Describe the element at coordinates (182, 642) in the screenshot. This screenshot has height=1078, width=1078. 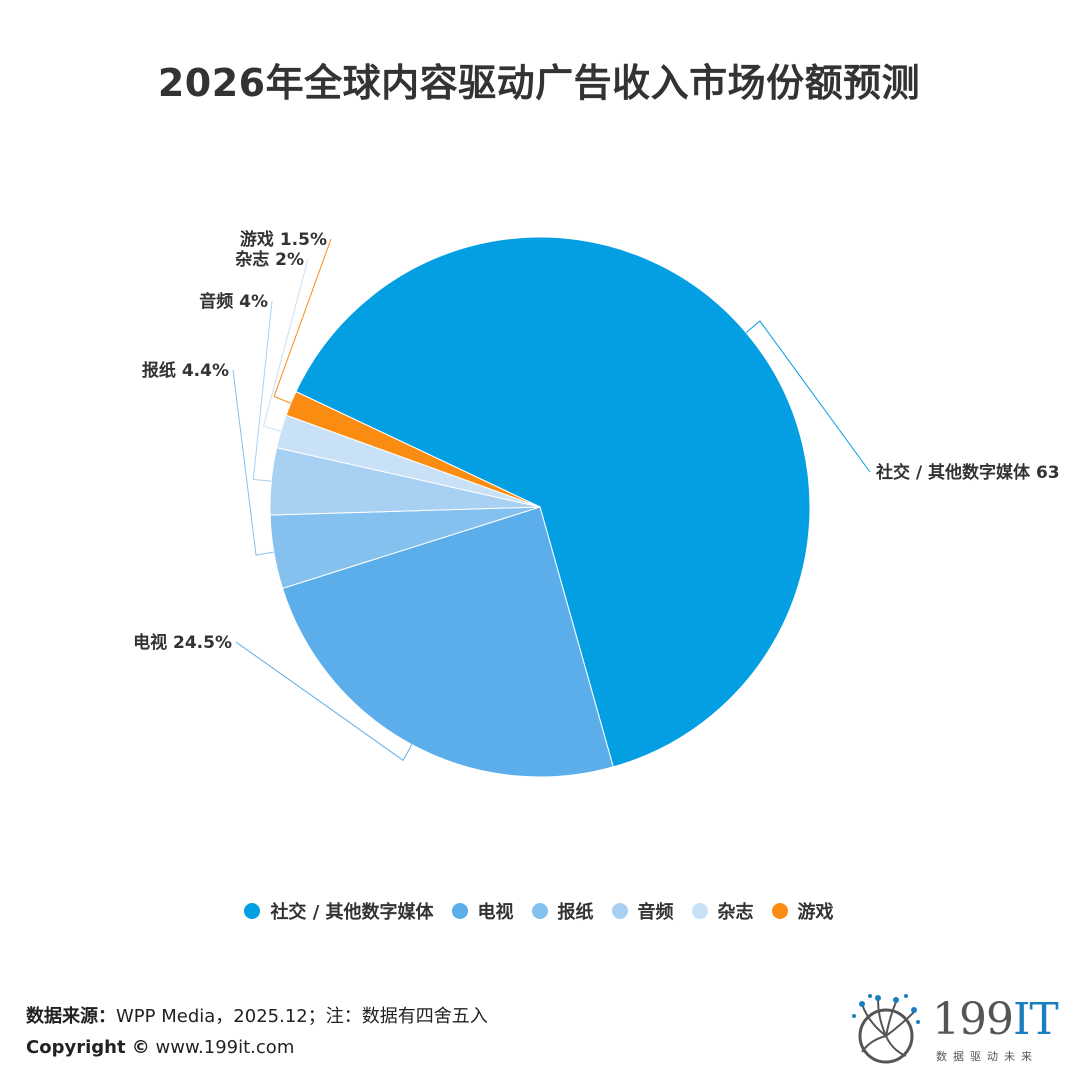
I see `slice-data-label: 电视 24.5%` at that location.